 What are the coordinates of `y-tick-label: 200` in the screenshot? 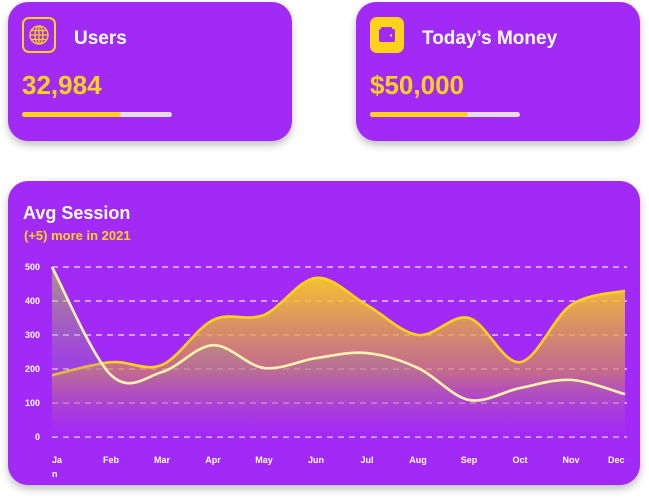 It's located at (32, 369).